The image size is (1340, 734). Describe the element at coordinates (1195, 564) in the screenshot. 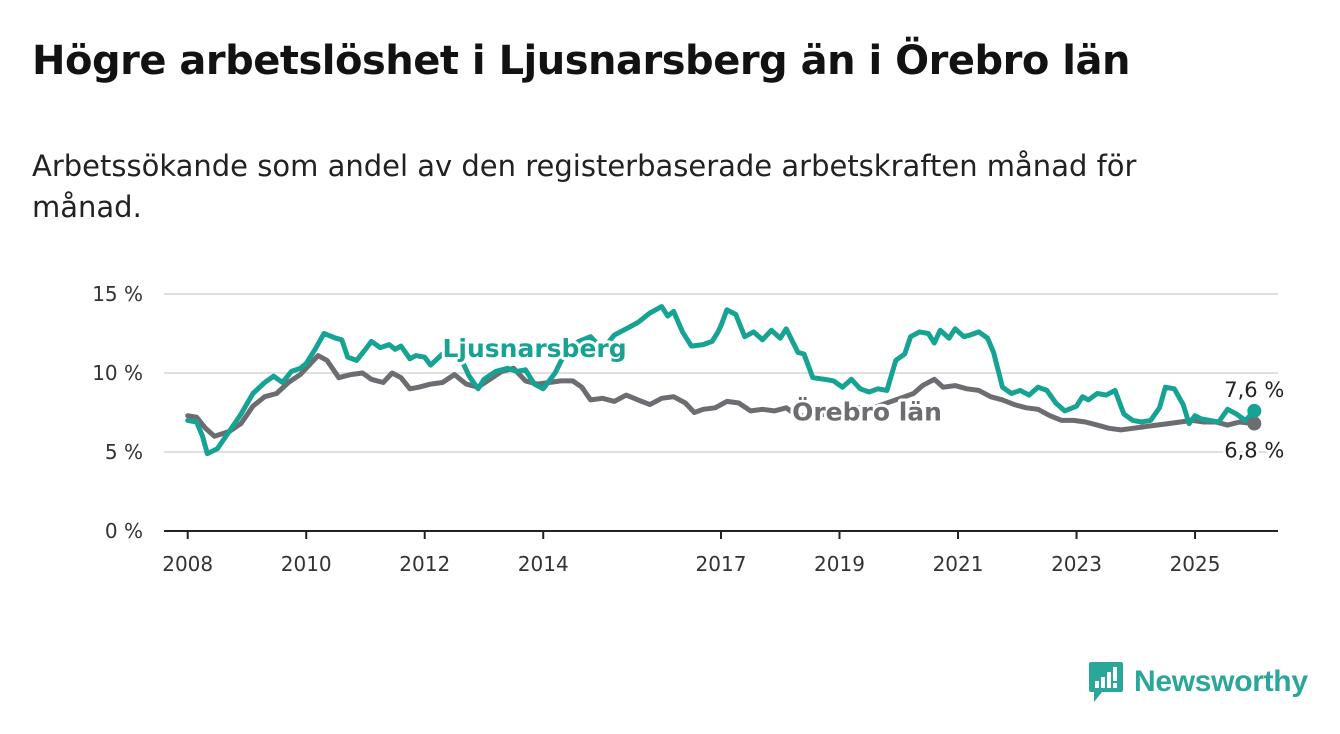

I see `x-tick-label: 2025` at that location.